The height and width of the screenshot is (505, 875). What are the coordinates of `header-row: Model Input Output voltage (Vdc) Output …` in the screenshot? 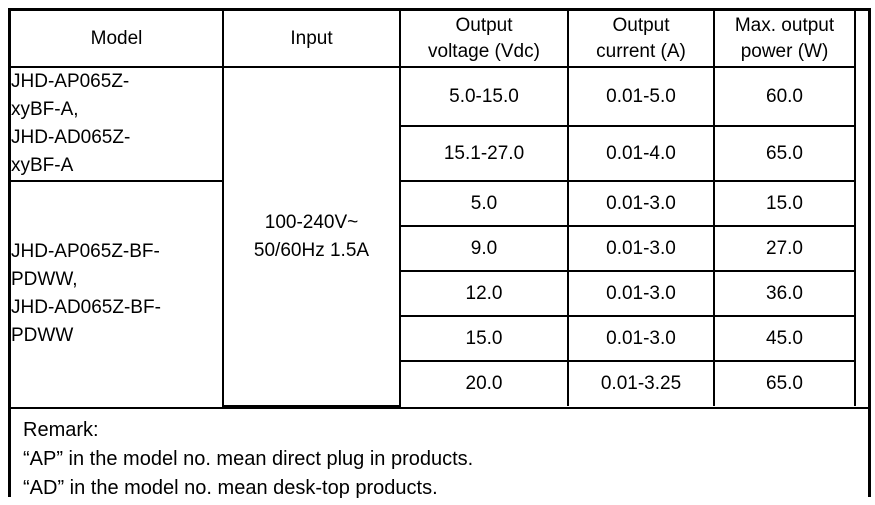 It's located at (433, 39).